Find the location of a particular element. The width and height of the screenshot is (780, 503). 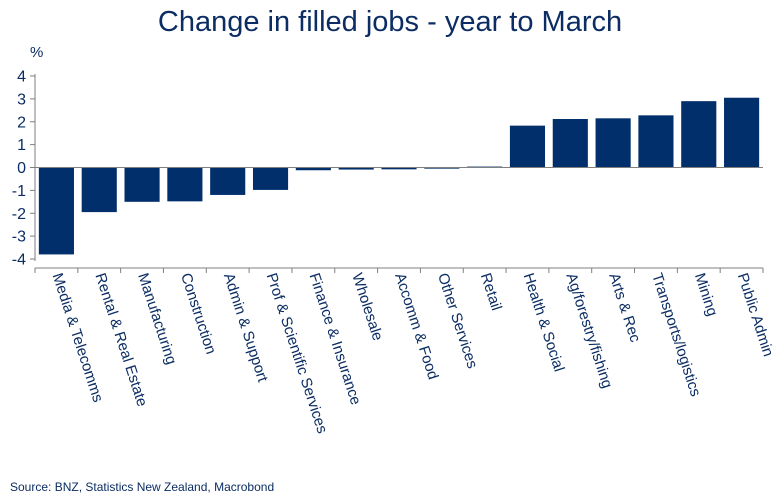

y-axis-unit-label: % is located at coordinates (37, 52).